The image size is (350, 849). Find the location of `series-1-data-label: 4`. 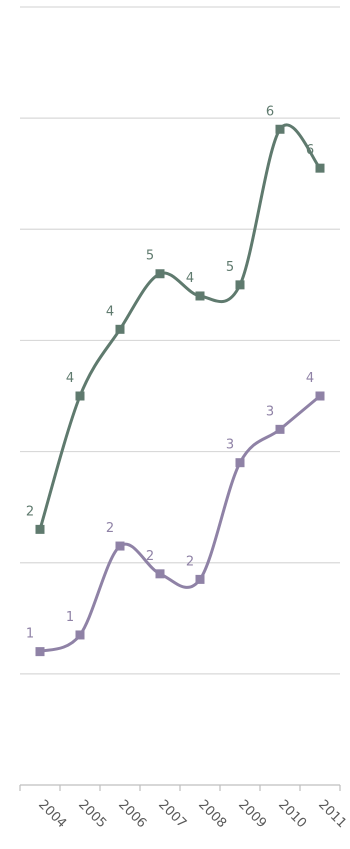

series-1-data-label: 4 is located at coordinates (310, 378).